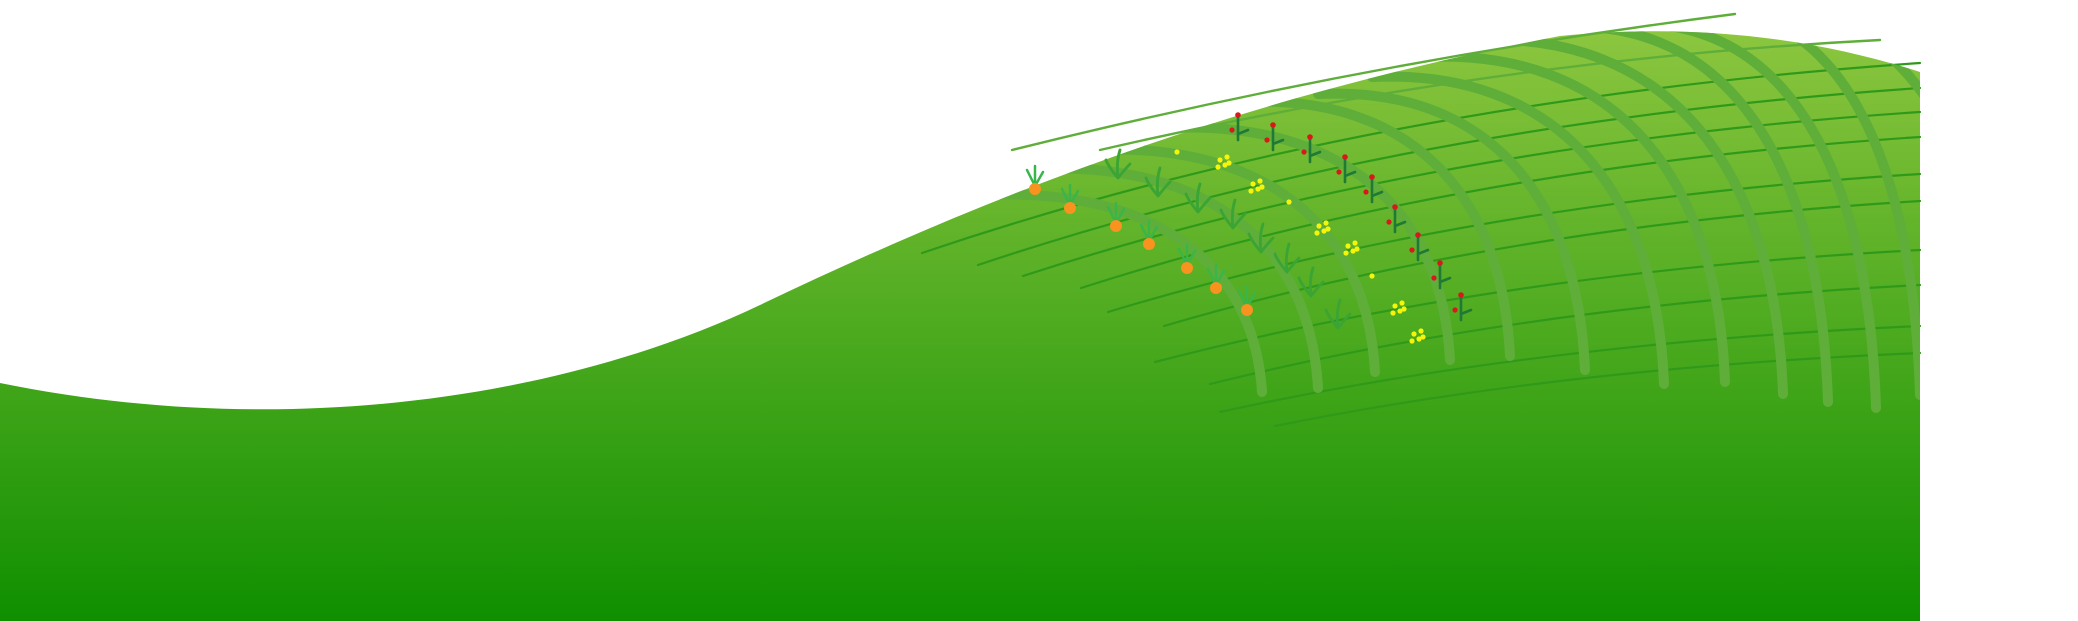  I want to click on crop-rows, so click(1249, 228).